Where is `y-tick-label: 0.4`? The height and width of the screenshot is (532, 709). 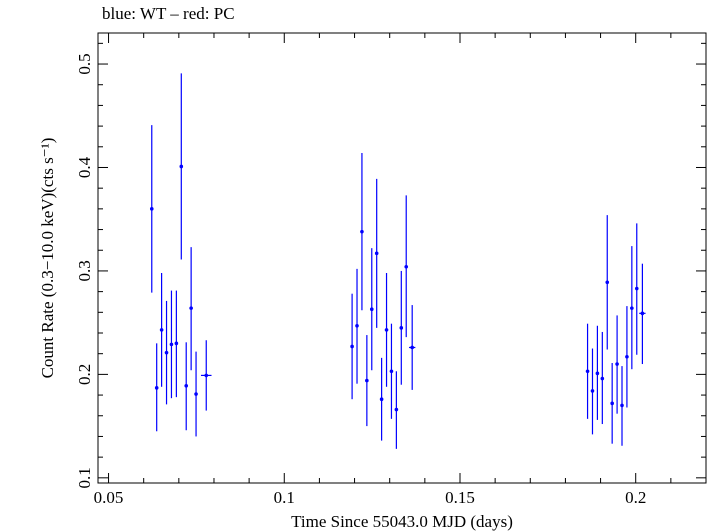
y-tick-label: 0.4 is located at coordinates (84, 167).